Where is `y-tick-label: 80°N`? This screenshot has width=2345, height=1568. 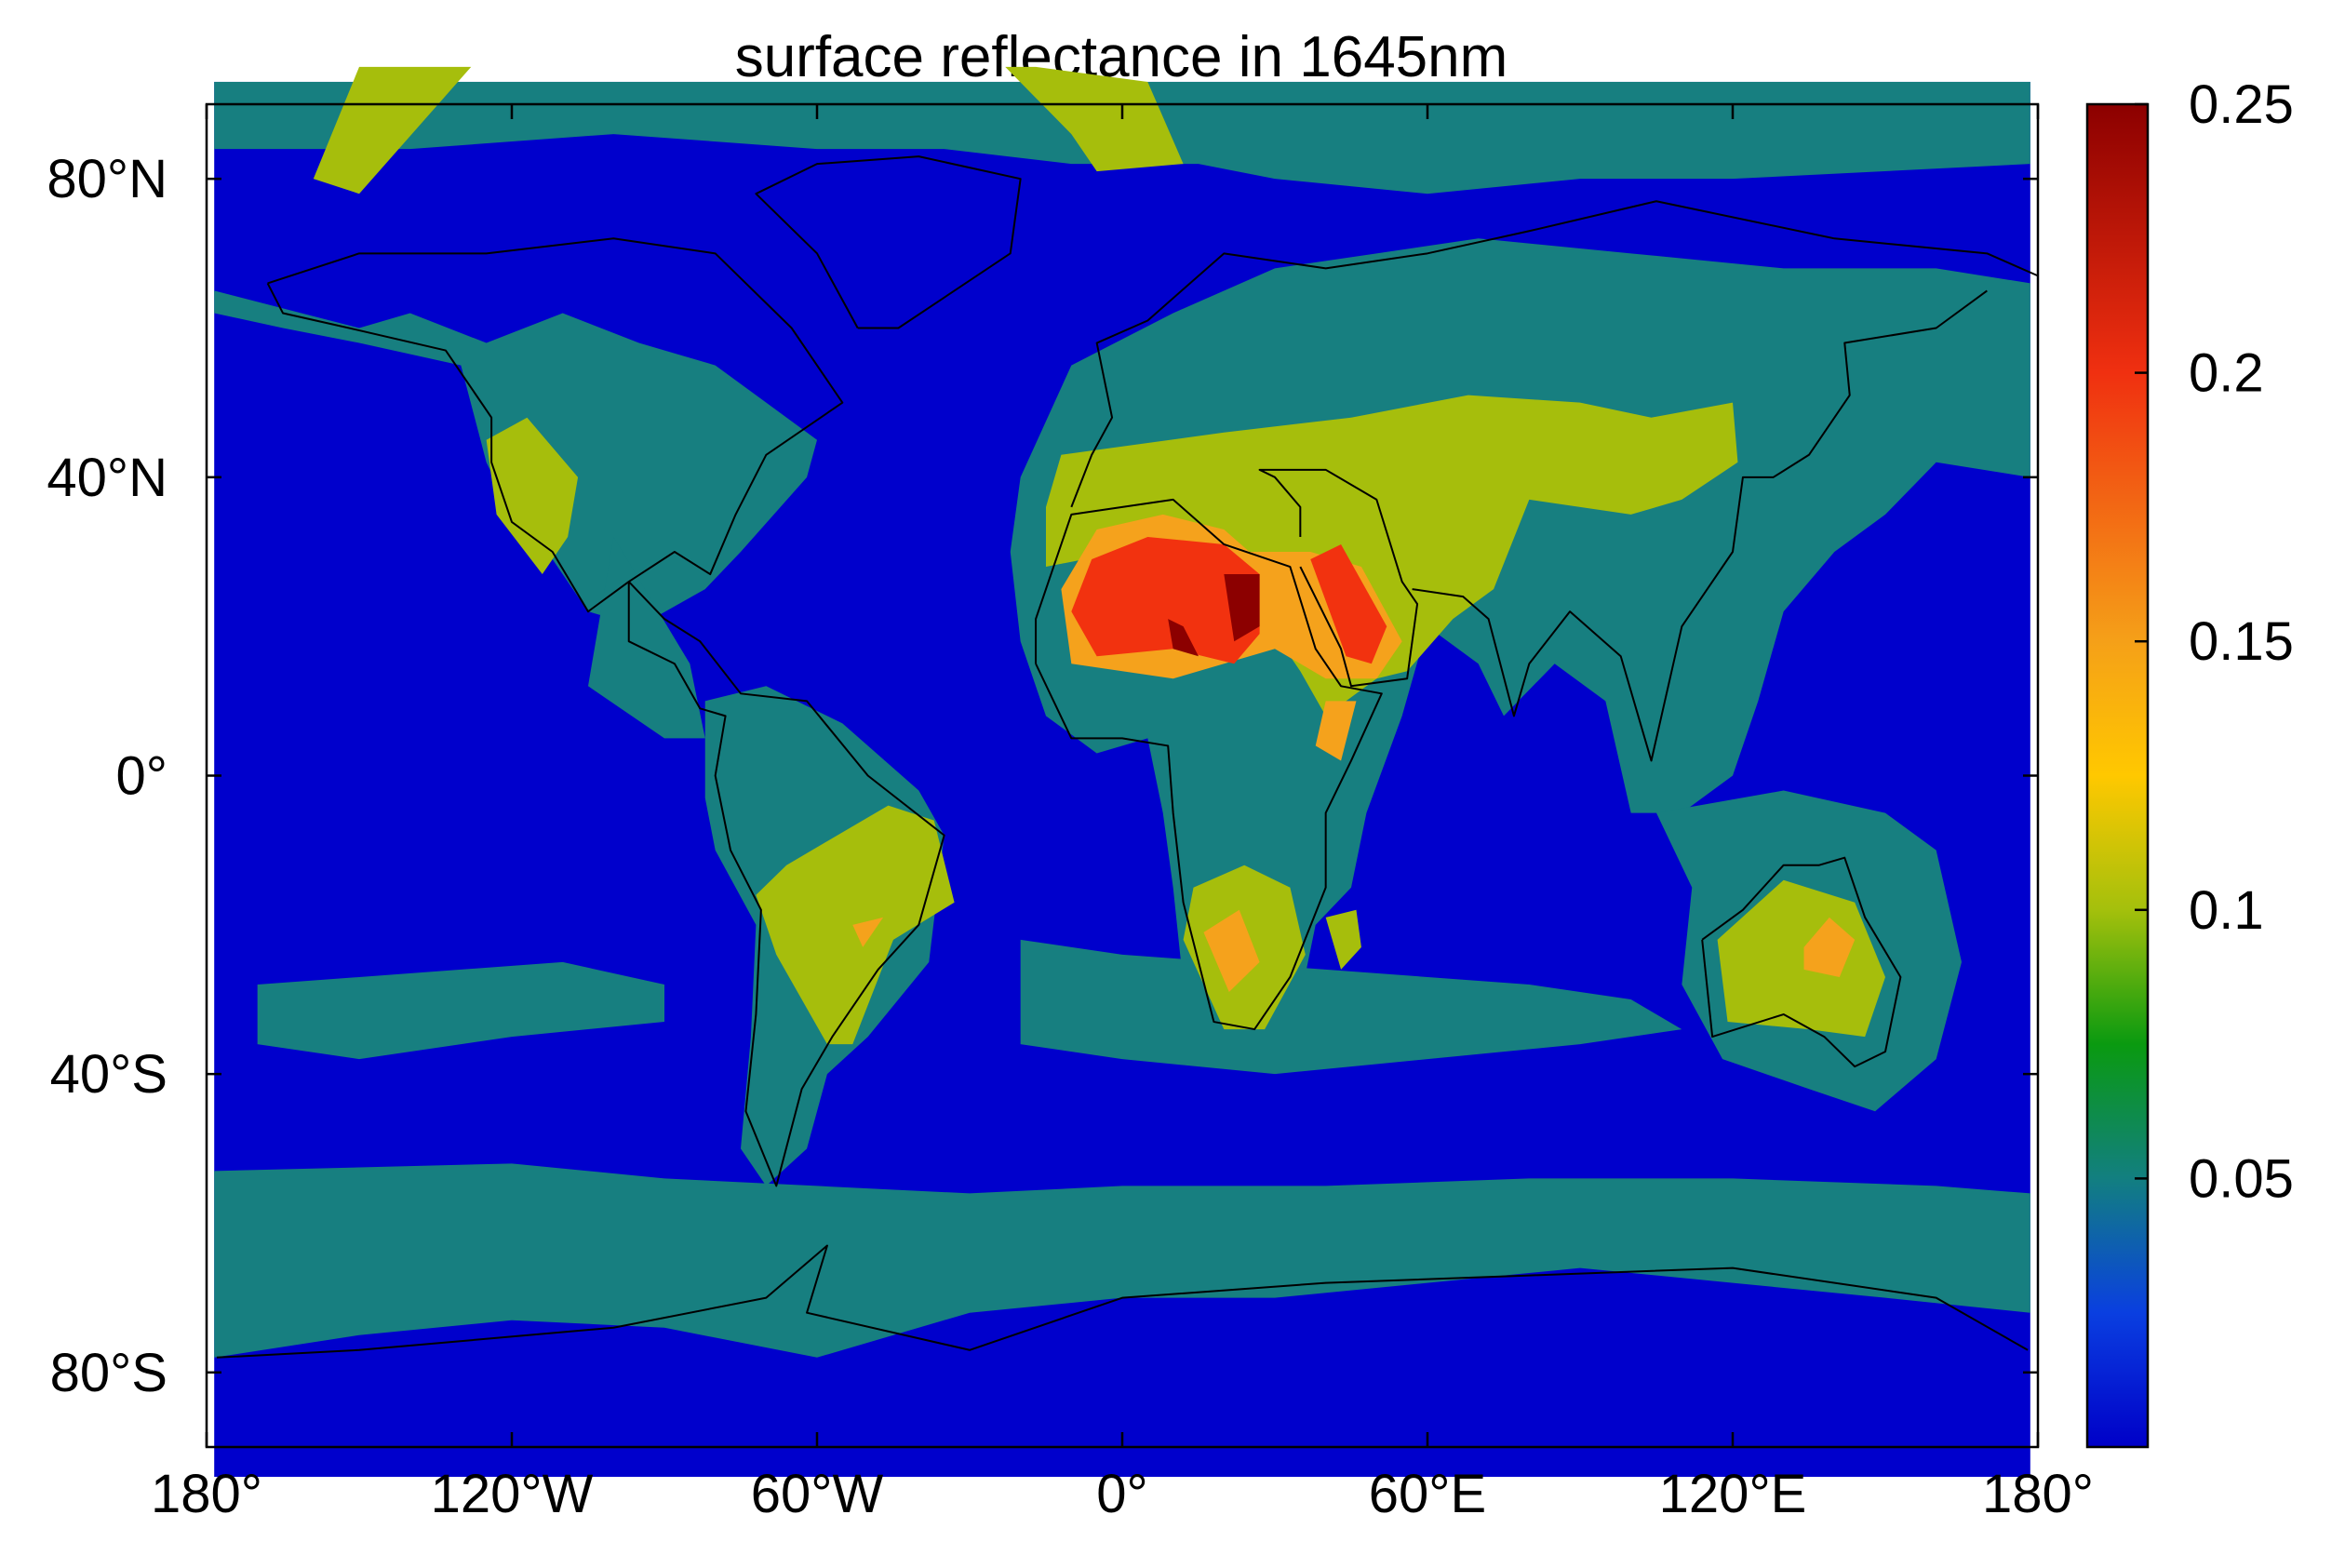 y-tick-label: 80°N is located at coordinates (108, 179).